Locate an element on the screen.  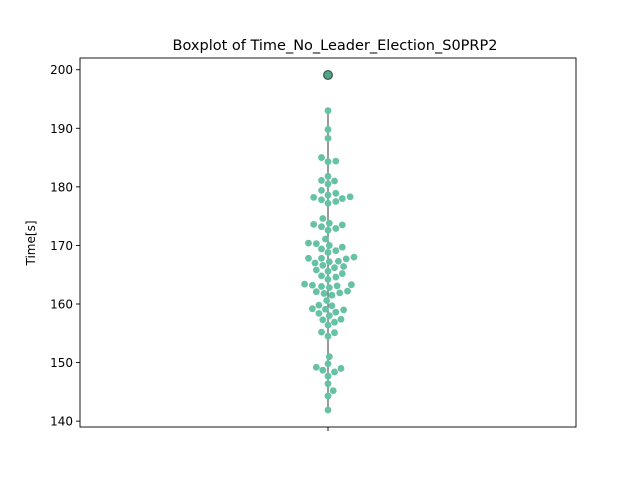
y-tick-label: 150 is located at coordinates (61, 363).